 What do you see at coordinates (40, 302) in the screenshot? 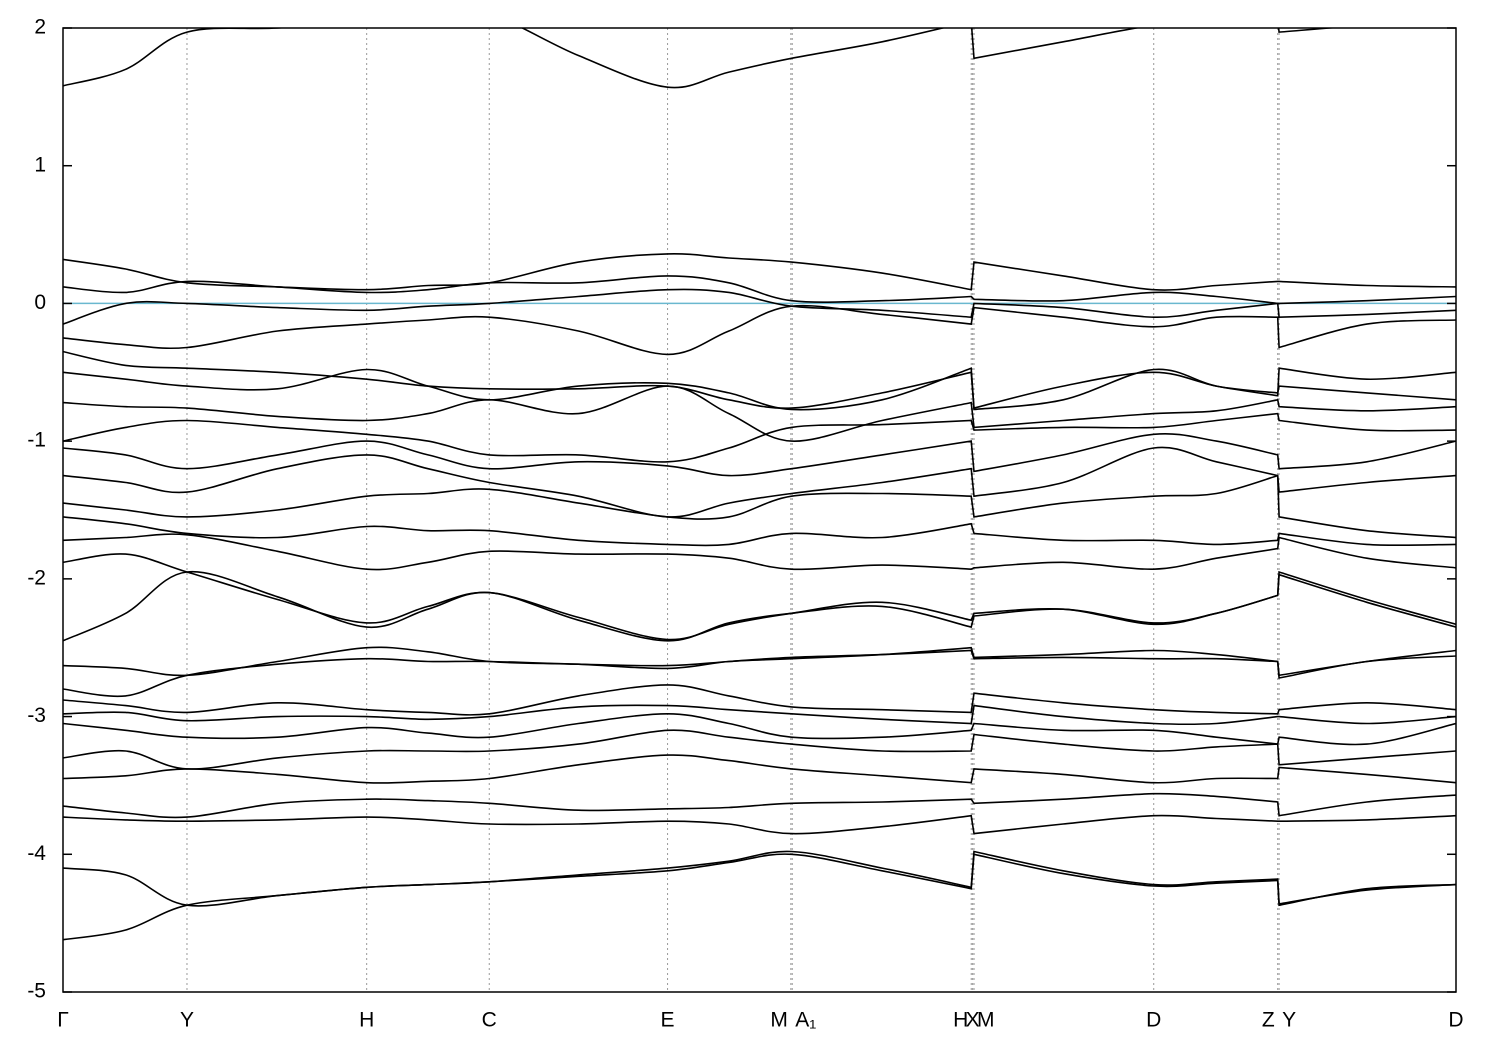
I see `y-tick-label: 0` at bounding box center [40, 302].